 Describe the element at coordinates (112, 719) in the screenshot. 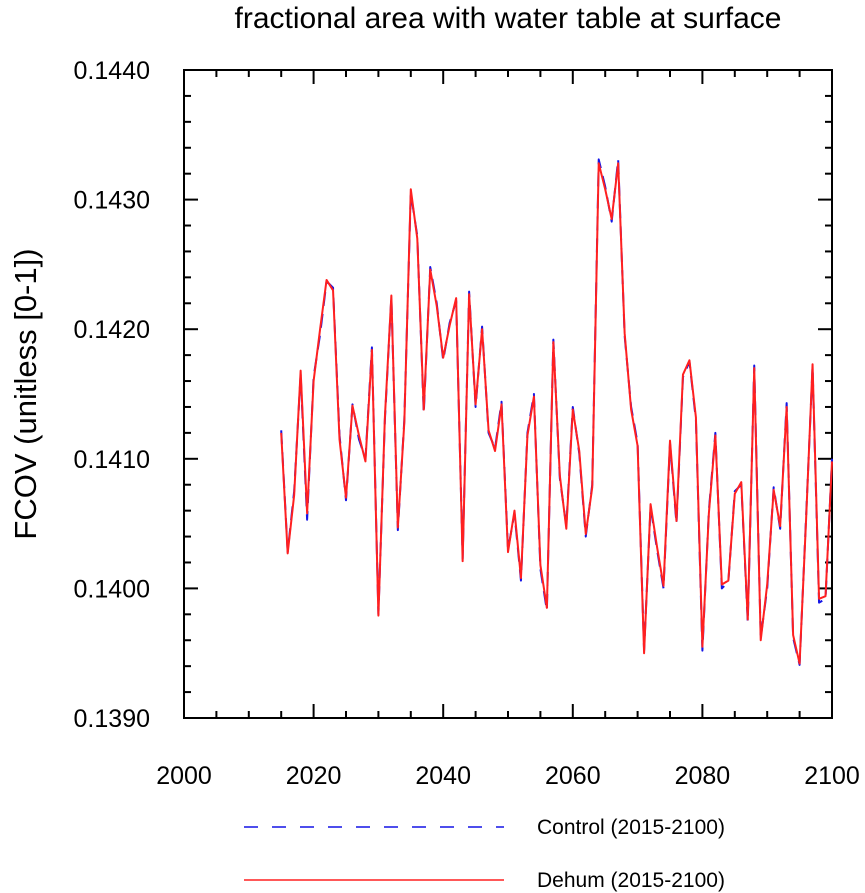

I see `y-tick-label: 0.1390` at that location.